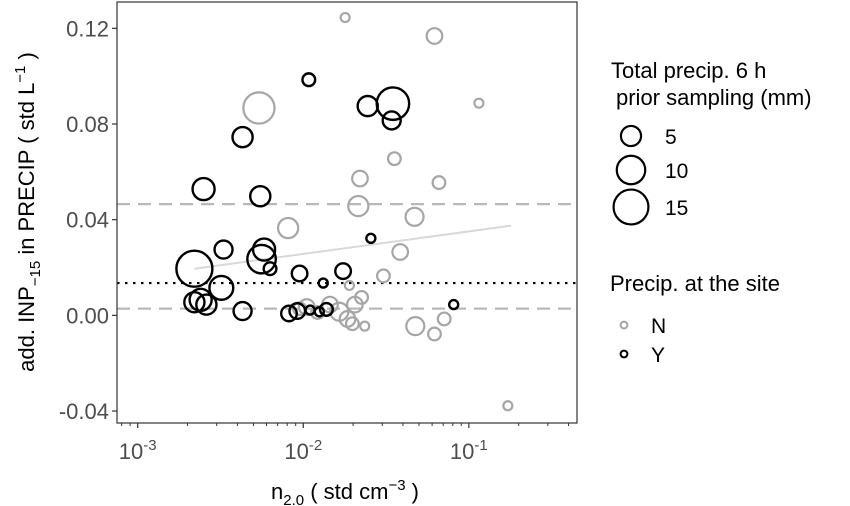  I want to click on color-legend-label: Y, so click(658, 355).